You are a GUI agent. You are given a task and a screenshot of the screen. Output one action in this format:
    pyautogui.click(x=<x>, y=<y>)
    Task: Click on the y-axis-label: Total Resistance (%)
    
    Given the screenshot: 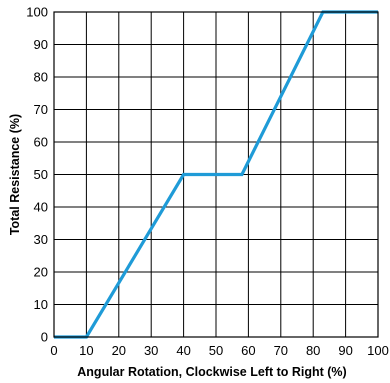 What is the action you would take?
    pyautogui.click(x=15, y=174)
    